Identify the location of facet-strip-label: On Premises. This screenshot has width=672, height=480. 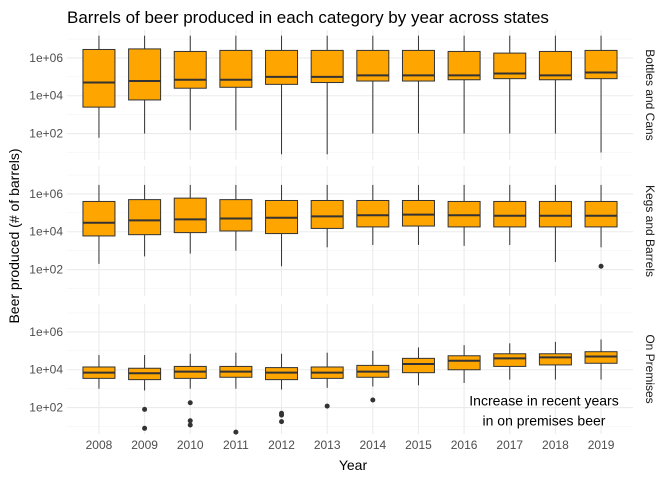
(650, 368).